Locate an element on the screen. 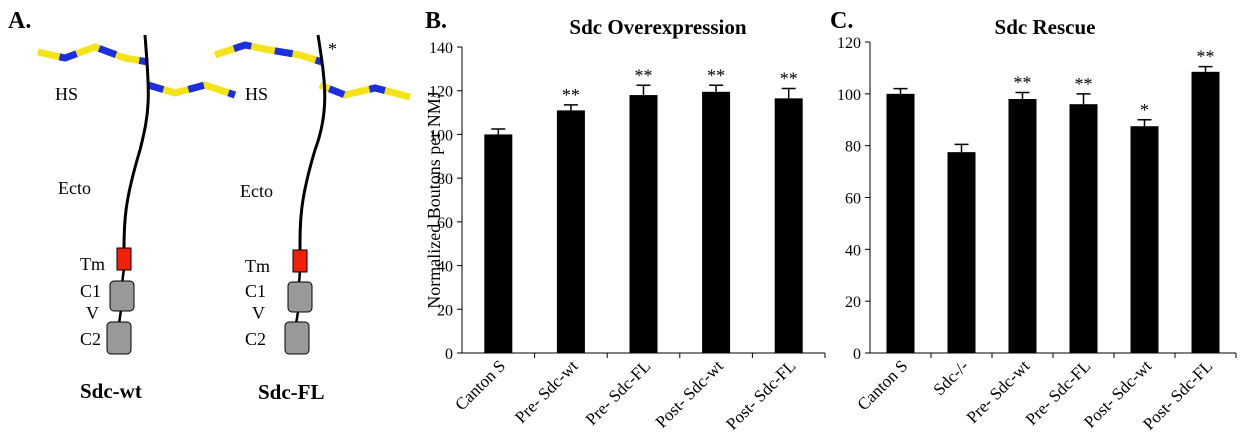 The image size is (1241, 446). x-tick-label: Pre- Sdc-FL is located at coordinates (618, 392).